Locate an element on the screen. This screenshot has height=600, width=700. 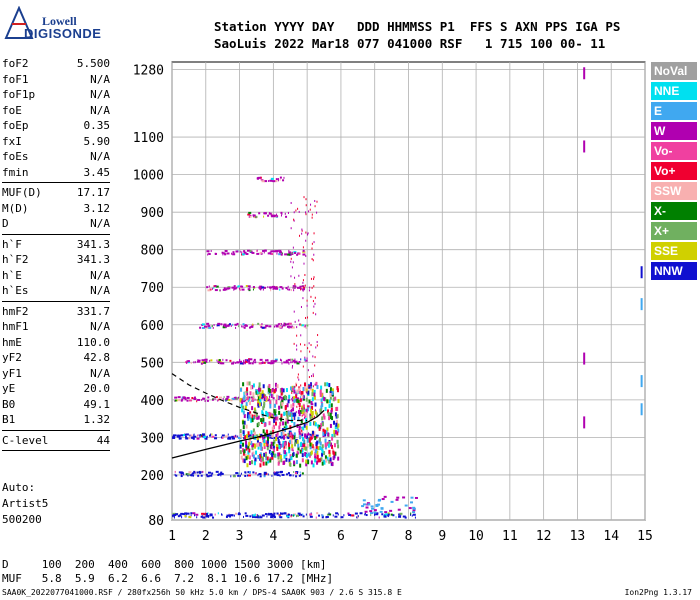
y-tick-label: 400 is located at coordinates (152, 401).